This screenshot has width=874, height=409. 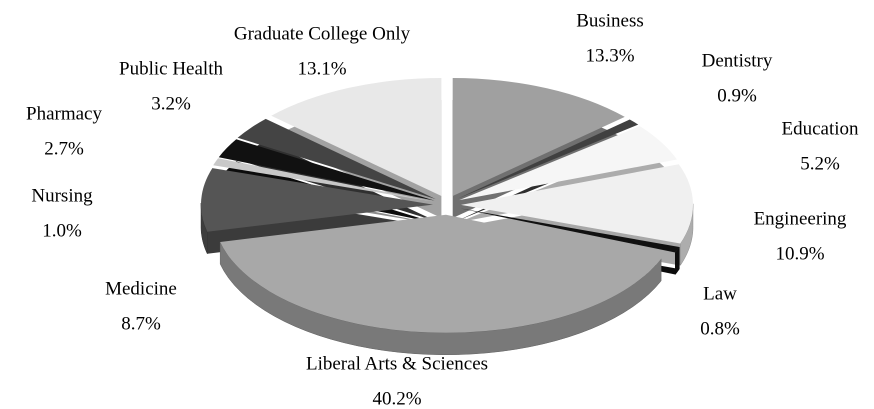 What do you see at coordinates (610, 20) in the screenshot?
I see `slice-label: Business` at bounding box center [610, 20].